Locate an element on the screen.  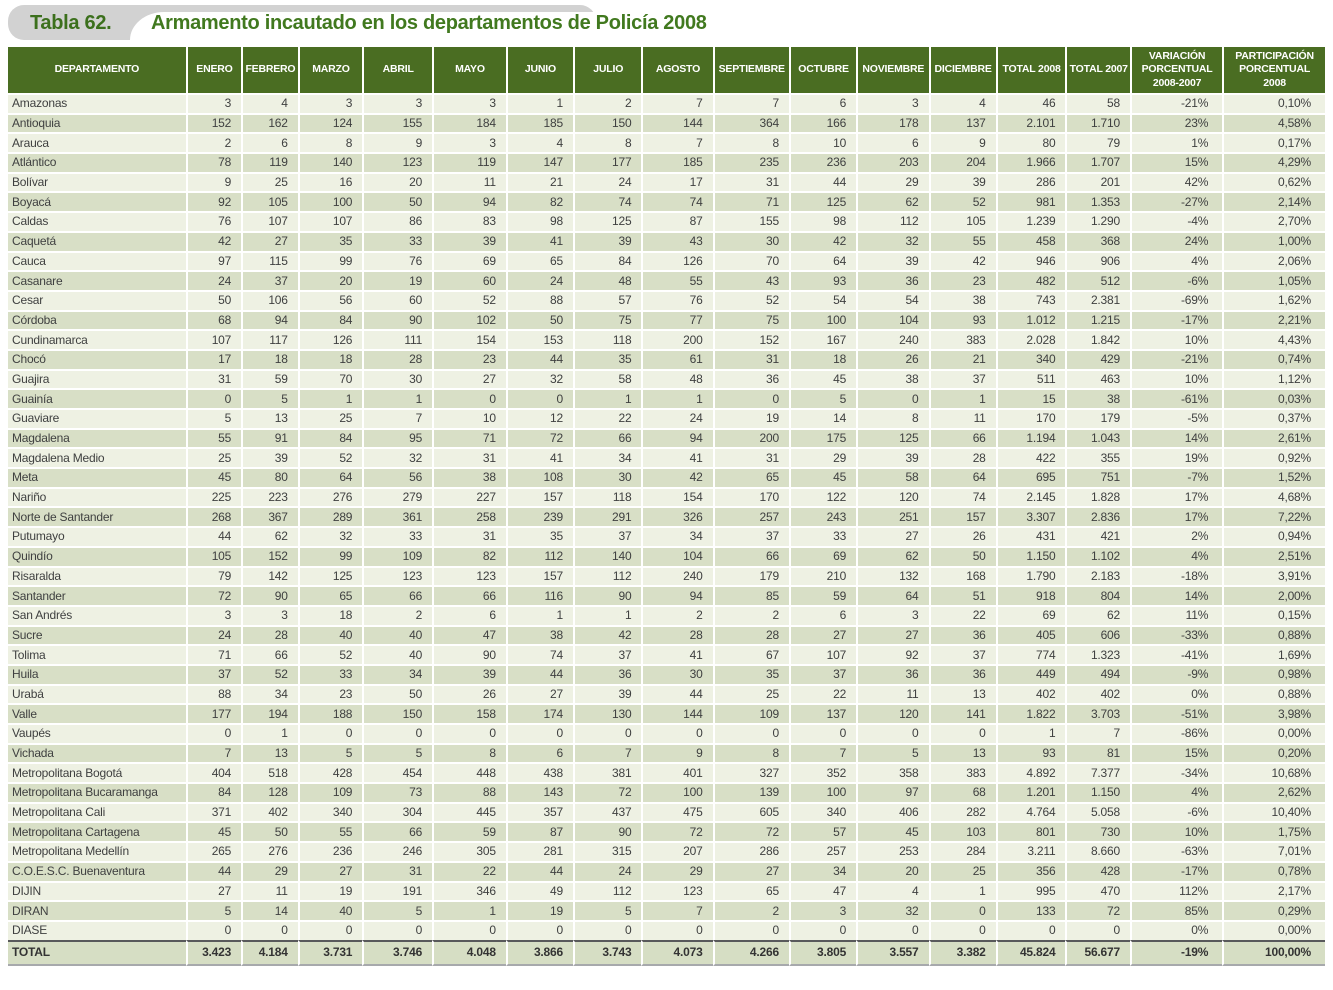
table-cell: 0 is located at coordinates (1097, 929).